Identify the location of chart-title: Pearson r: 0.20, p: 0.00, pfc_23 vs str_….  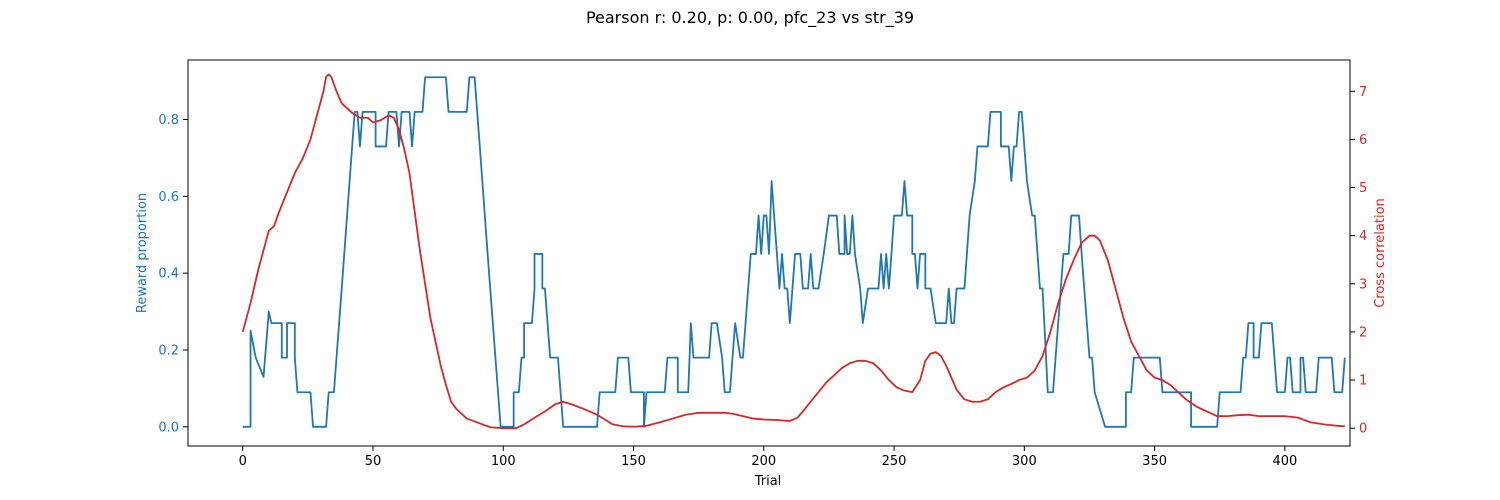
(750, 18).